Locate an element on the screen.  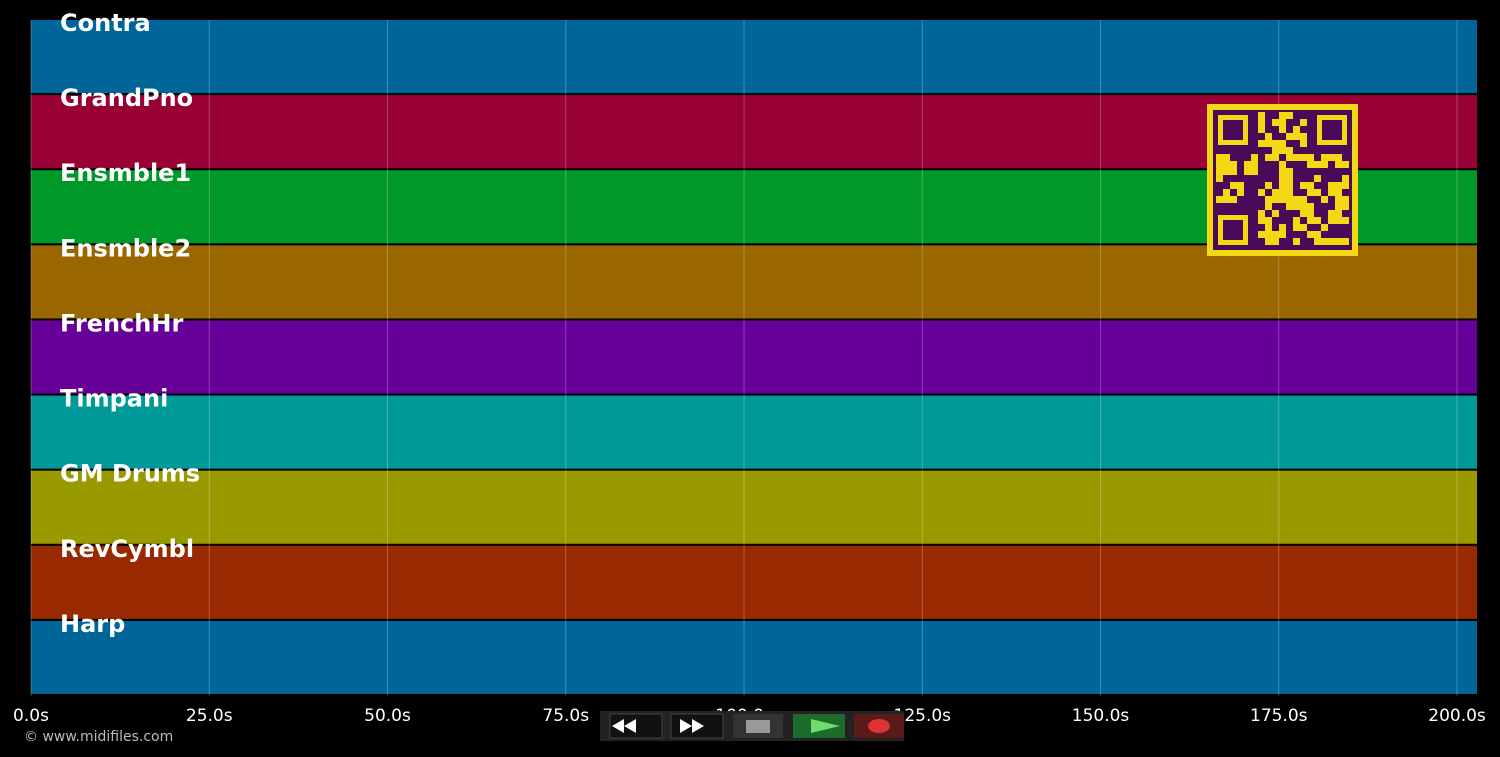
x-tick-label: 0.0s is located at coordinates (31, 716).